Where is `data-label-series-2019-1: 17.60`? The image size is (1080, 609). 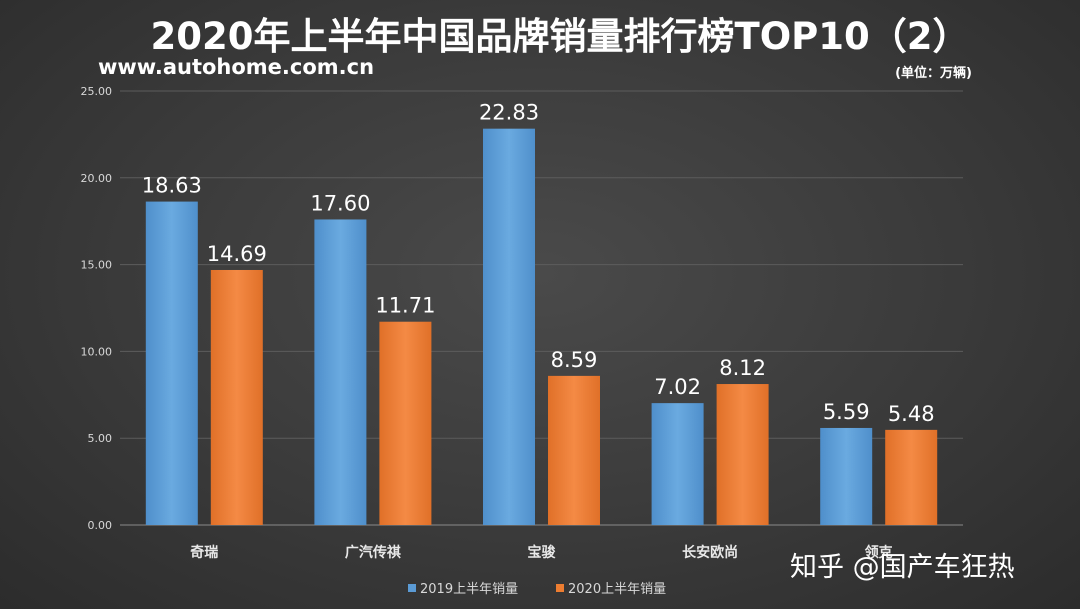 data-label-series-2019-1: 17.60 is located at coordinates (340, 203).